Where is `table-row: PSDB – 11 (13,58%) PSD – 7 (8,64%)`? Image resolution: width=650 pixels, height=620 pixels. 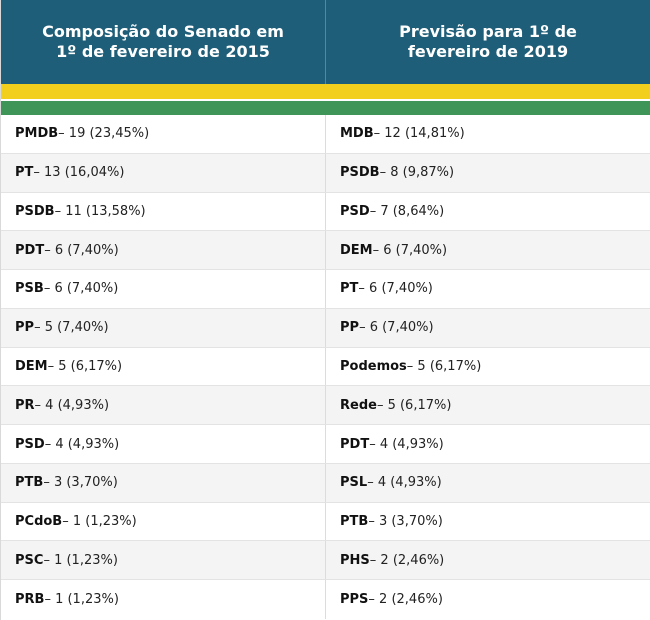 table-row: PSDB – 11 (13,58%) PSD – 7 (8,64%) is located at coordinates (325, 212).